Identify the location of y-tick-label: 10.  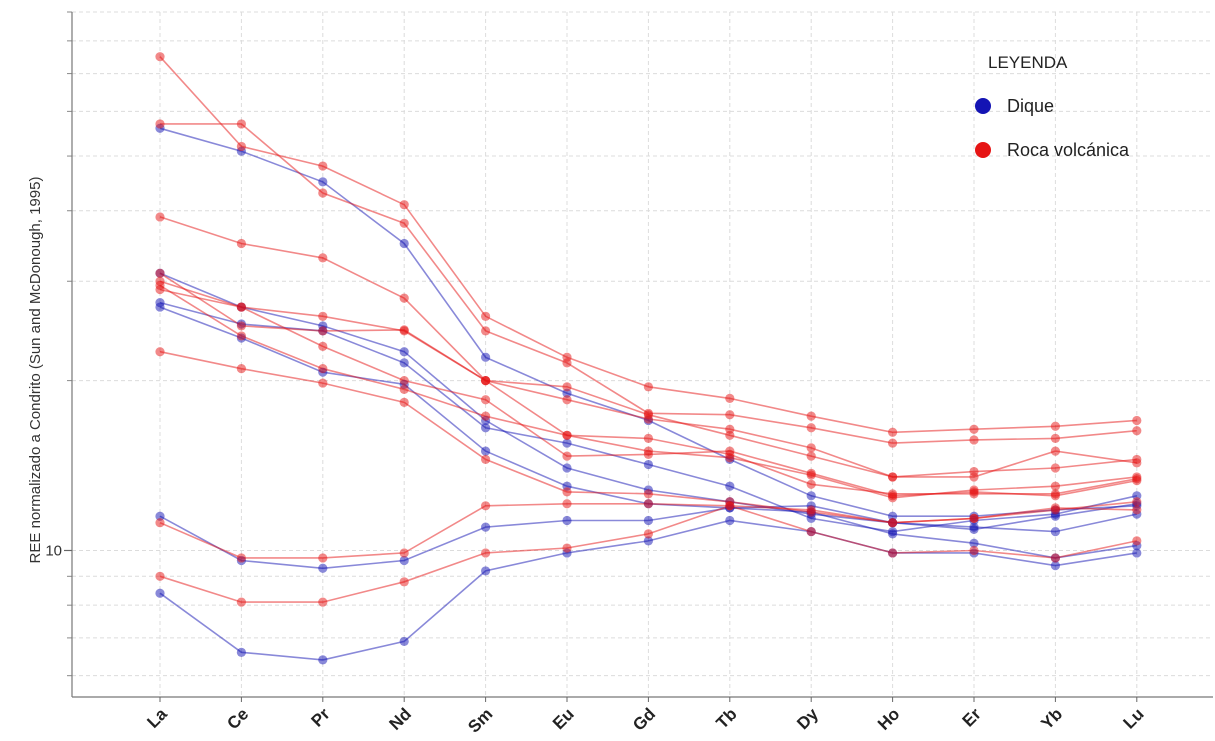
(53, 550).